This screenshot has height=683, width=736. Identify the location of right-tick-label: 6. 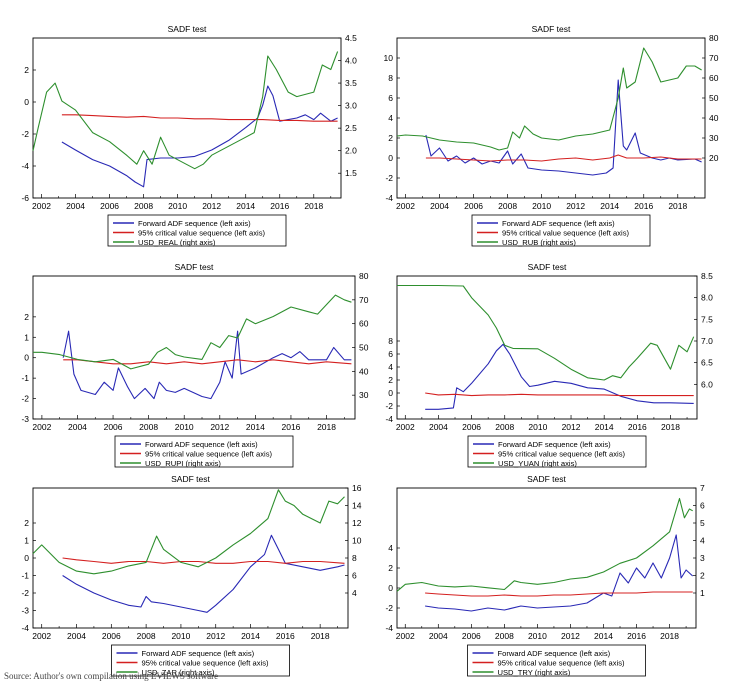
(702, 506).